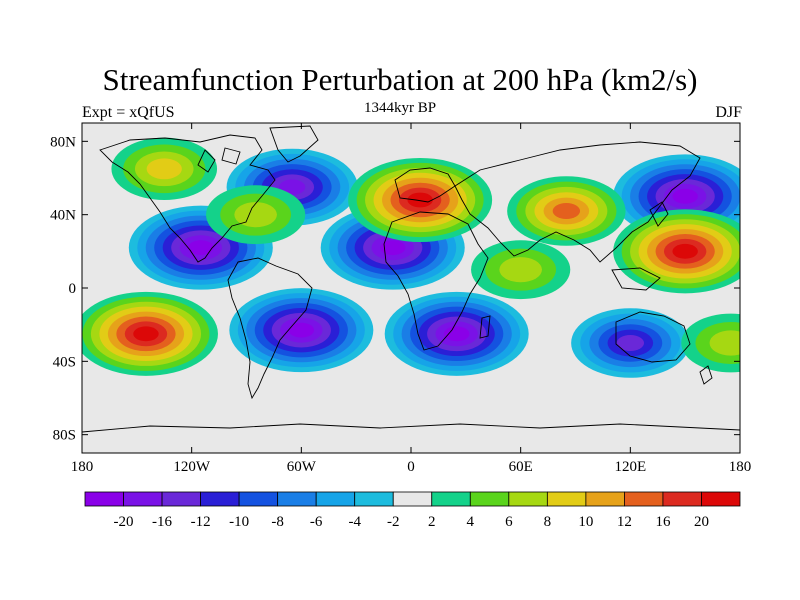 This screenshot has height=600, width=800. I want to click on colorbar-label: -10, so click(239, 522).